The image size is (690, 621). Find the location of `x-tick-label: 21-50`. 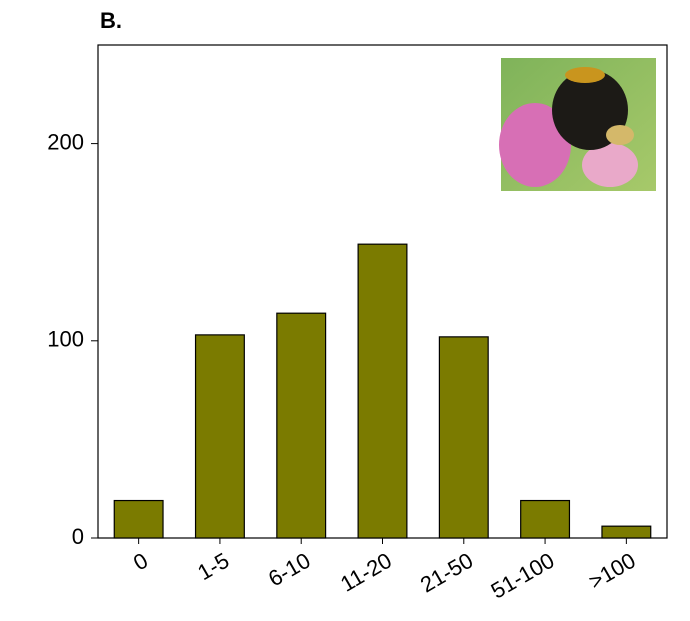

x-tick-label: 21-50 is located at coordinates (446, 573).